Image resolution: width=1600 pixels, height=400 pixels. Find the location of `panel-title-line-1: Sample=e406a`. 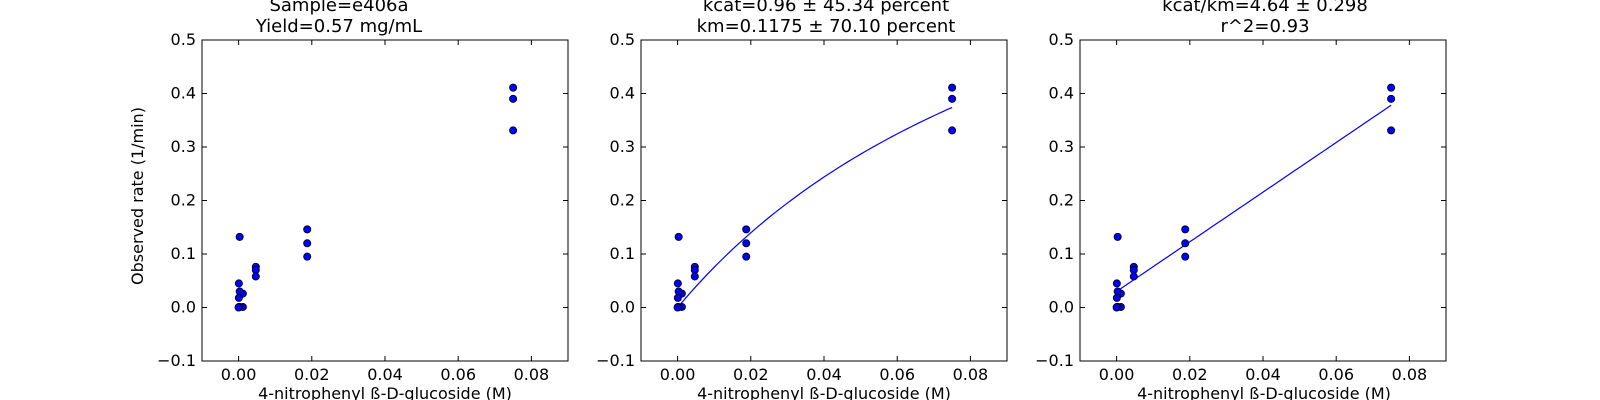

panel-title-line-1: Sample=e406a is located at coordinates (338, 8).